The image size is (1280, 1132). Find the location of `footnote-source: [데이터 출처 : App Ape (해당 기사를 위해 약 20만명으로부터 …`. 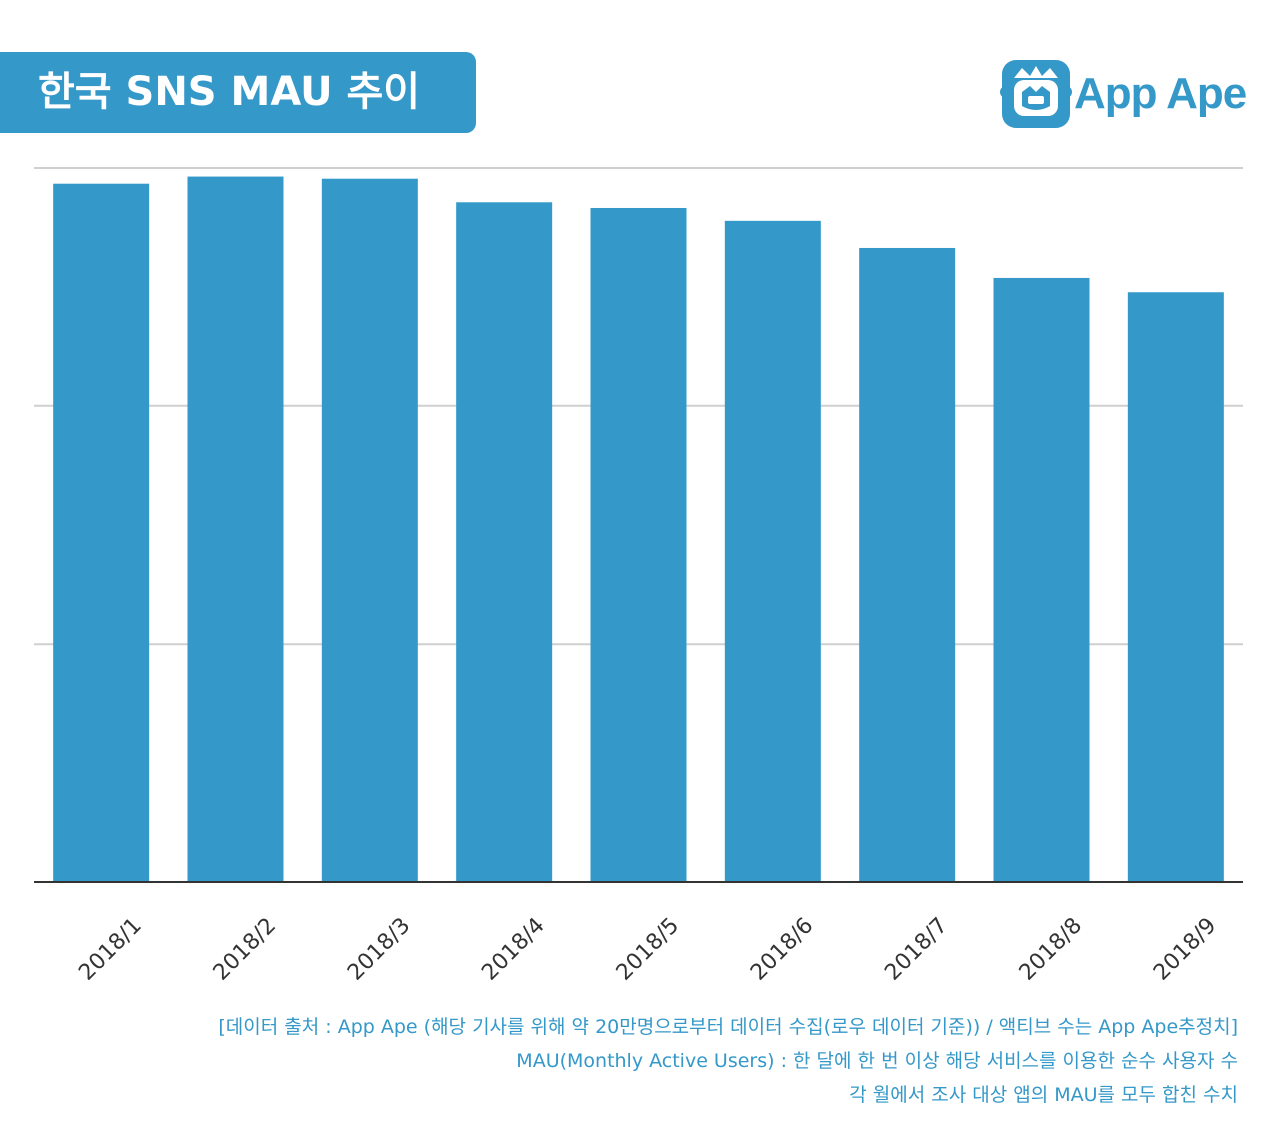

footnote-source: [데이터 출처 : App Ape (해당 기사를 위해 약 20만명으로부터 … is located at coordinates (728, 1027).